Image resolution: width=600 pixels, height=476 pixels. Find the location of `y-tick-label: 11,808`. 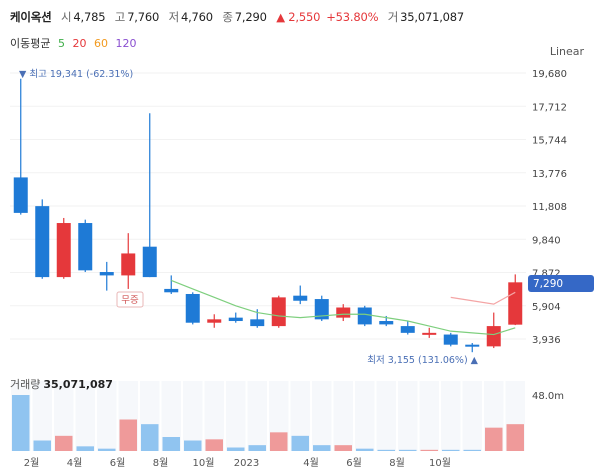

y-tick-label: 11,808 is located at coordinates (549, 207).